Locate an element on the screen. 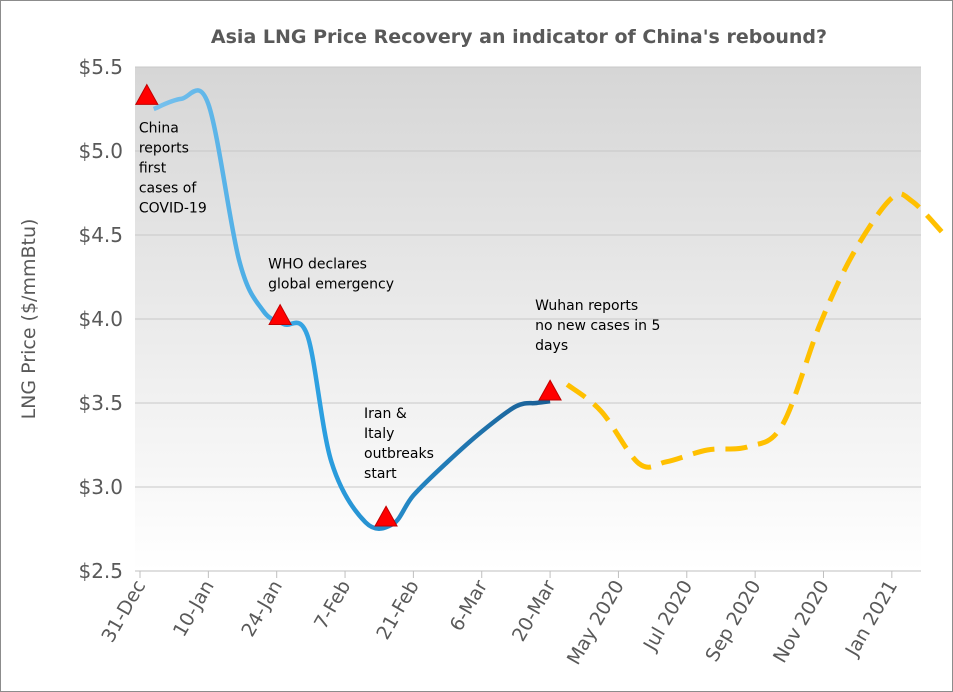  y-tick-label: $3.5 is located at coordinates (100, 403).